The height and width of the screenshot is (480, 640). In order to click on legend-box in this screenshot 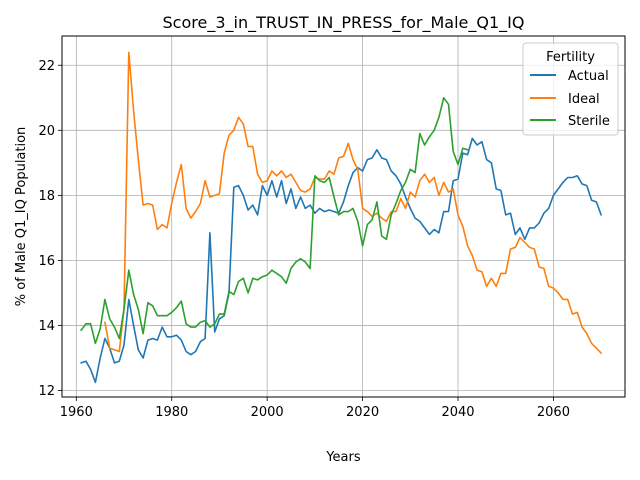, I will do `click(570, 89)`.